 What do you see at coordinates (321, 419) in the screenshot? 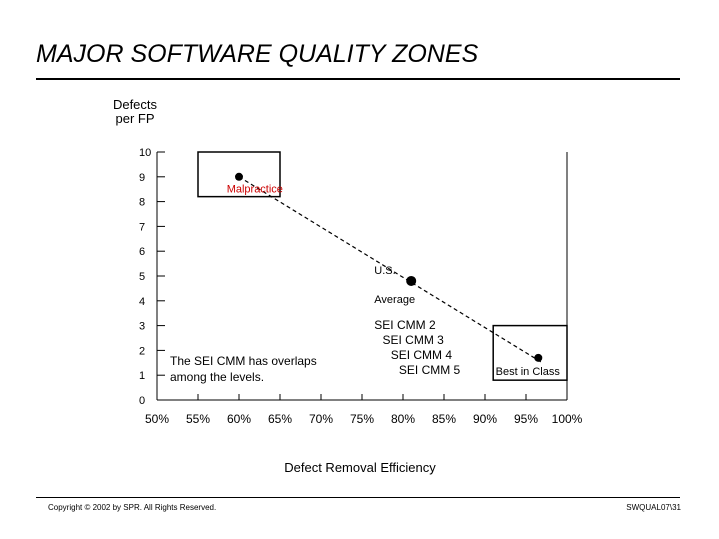
I see `x-tick-label-70: 70%` at bounding box center [321, 419].